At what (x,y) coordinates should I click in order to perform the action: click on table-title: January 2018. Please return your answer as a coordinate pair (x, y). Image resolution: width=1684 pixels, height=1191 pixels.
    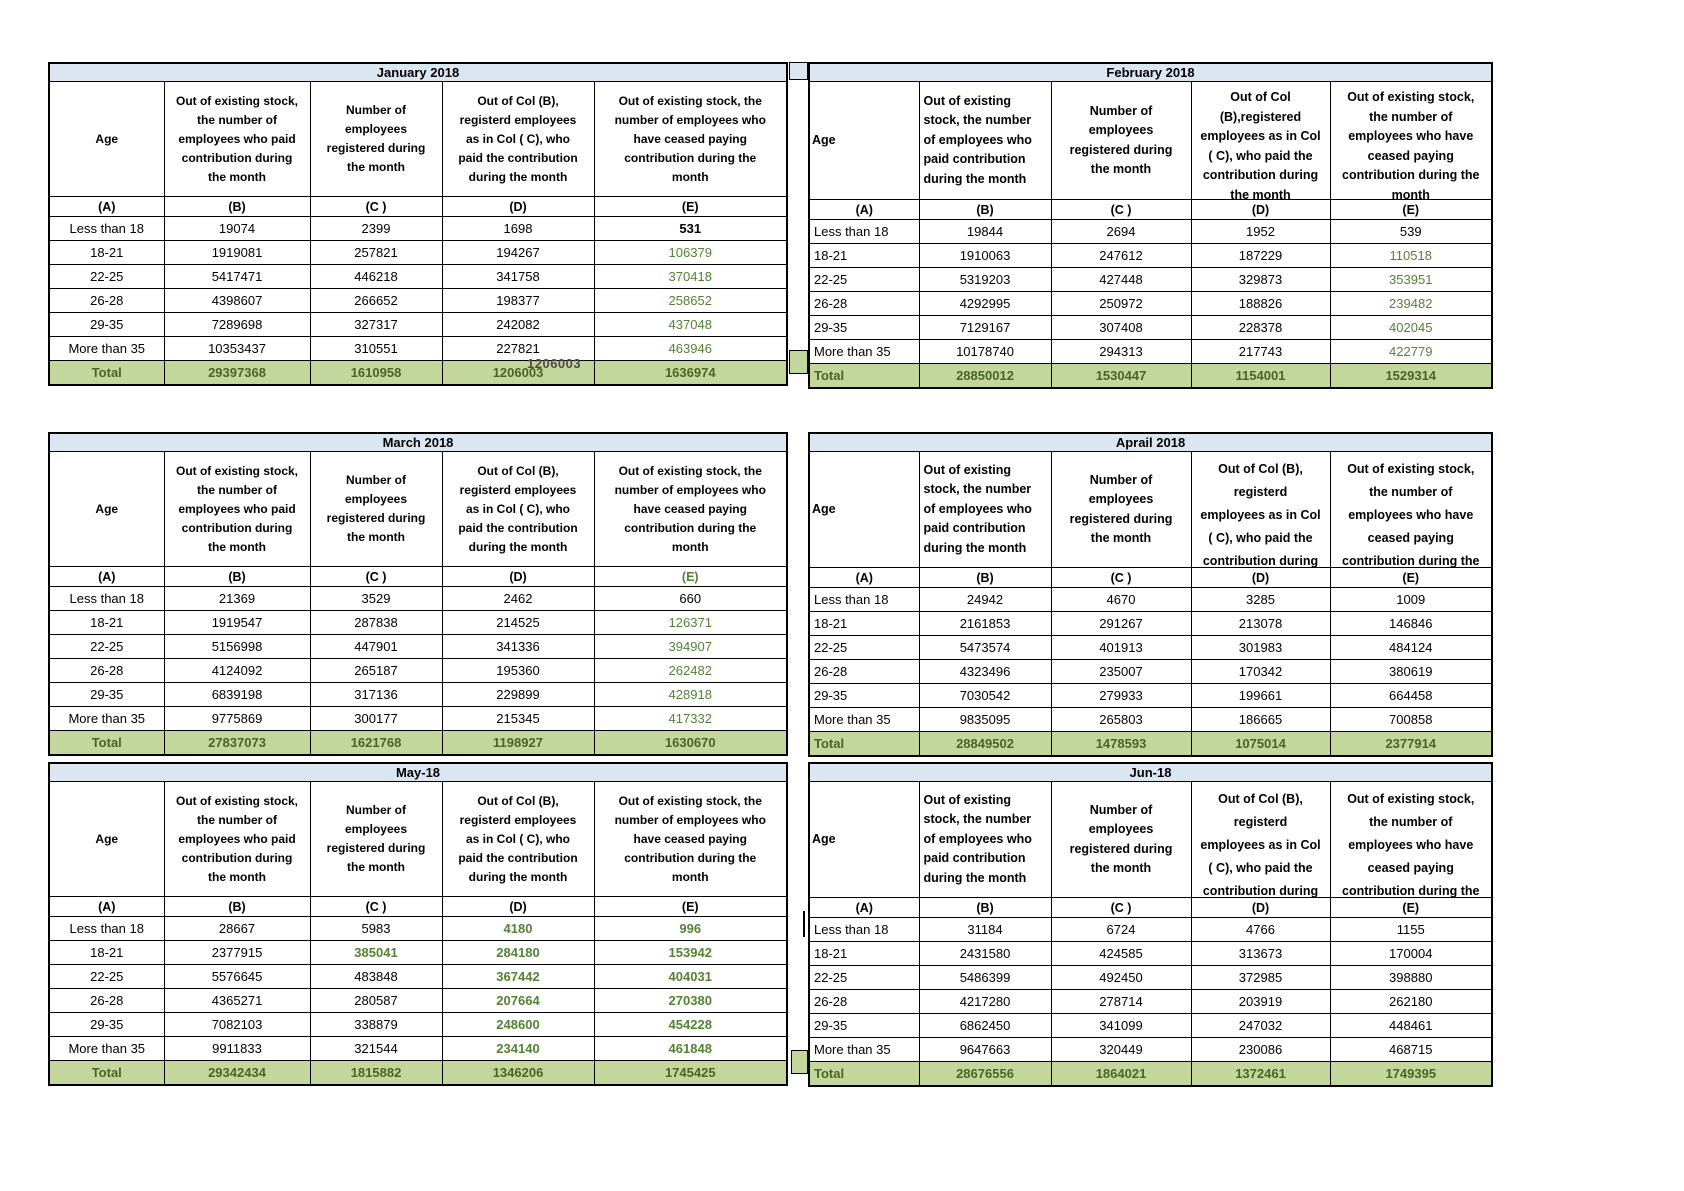
    Looking at the image, I should click on (418, 72).